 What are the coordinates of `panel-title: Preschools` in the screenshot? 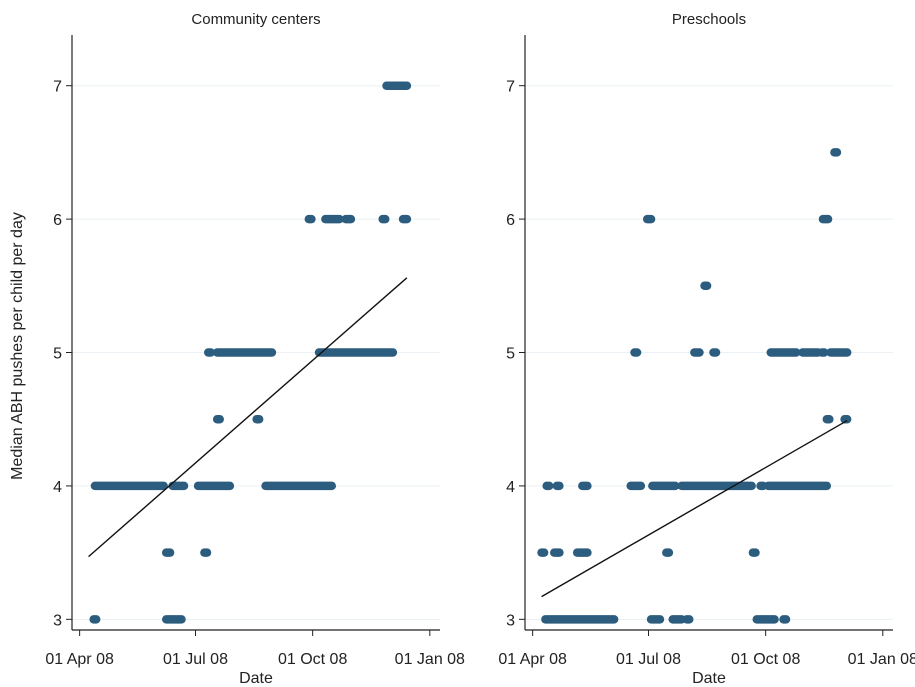 It's located at (709, 19).